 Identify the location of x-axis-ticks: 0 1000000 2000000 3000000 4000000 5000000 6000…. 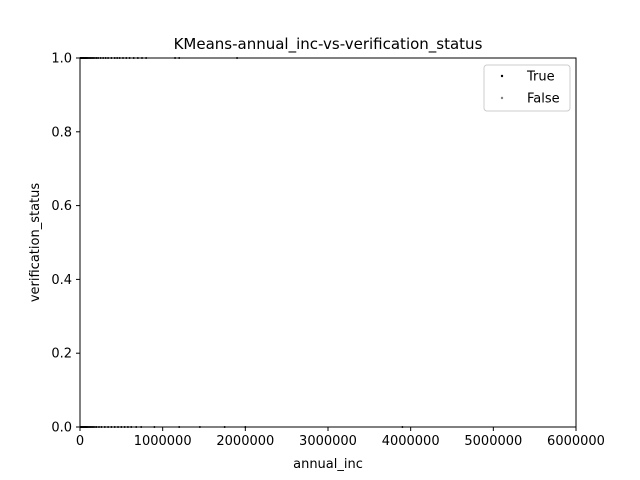
(340, 438).